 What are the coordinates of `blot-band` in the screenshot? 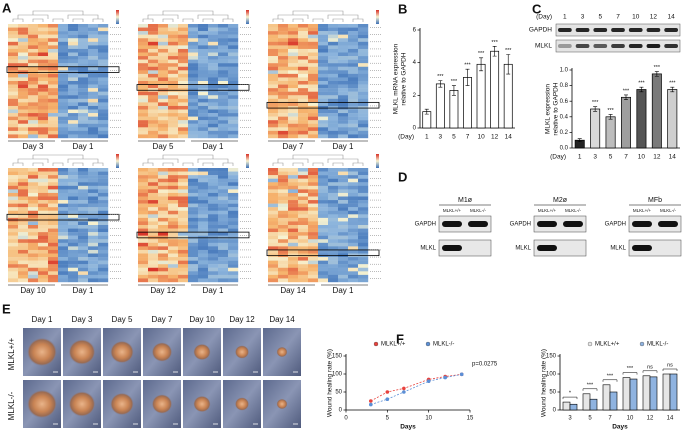 It's located at (653, 46).